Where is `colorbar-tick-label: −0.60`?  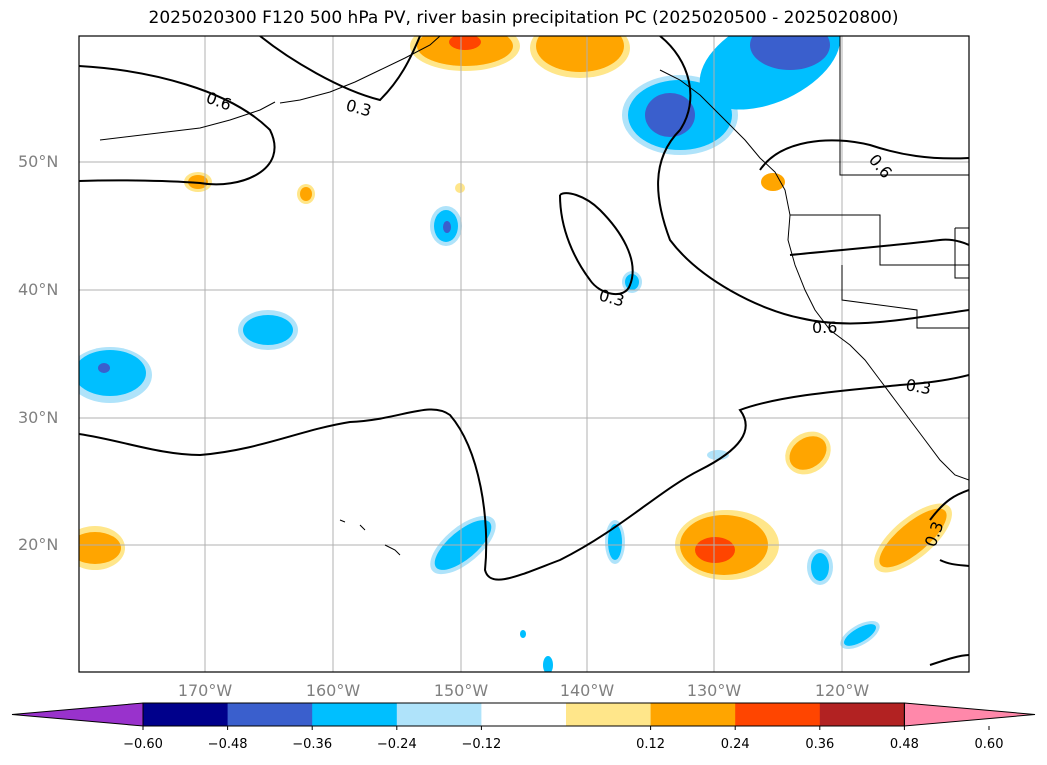
colorbar-tick-label: −0.60 is located at coordinates (143, 744).